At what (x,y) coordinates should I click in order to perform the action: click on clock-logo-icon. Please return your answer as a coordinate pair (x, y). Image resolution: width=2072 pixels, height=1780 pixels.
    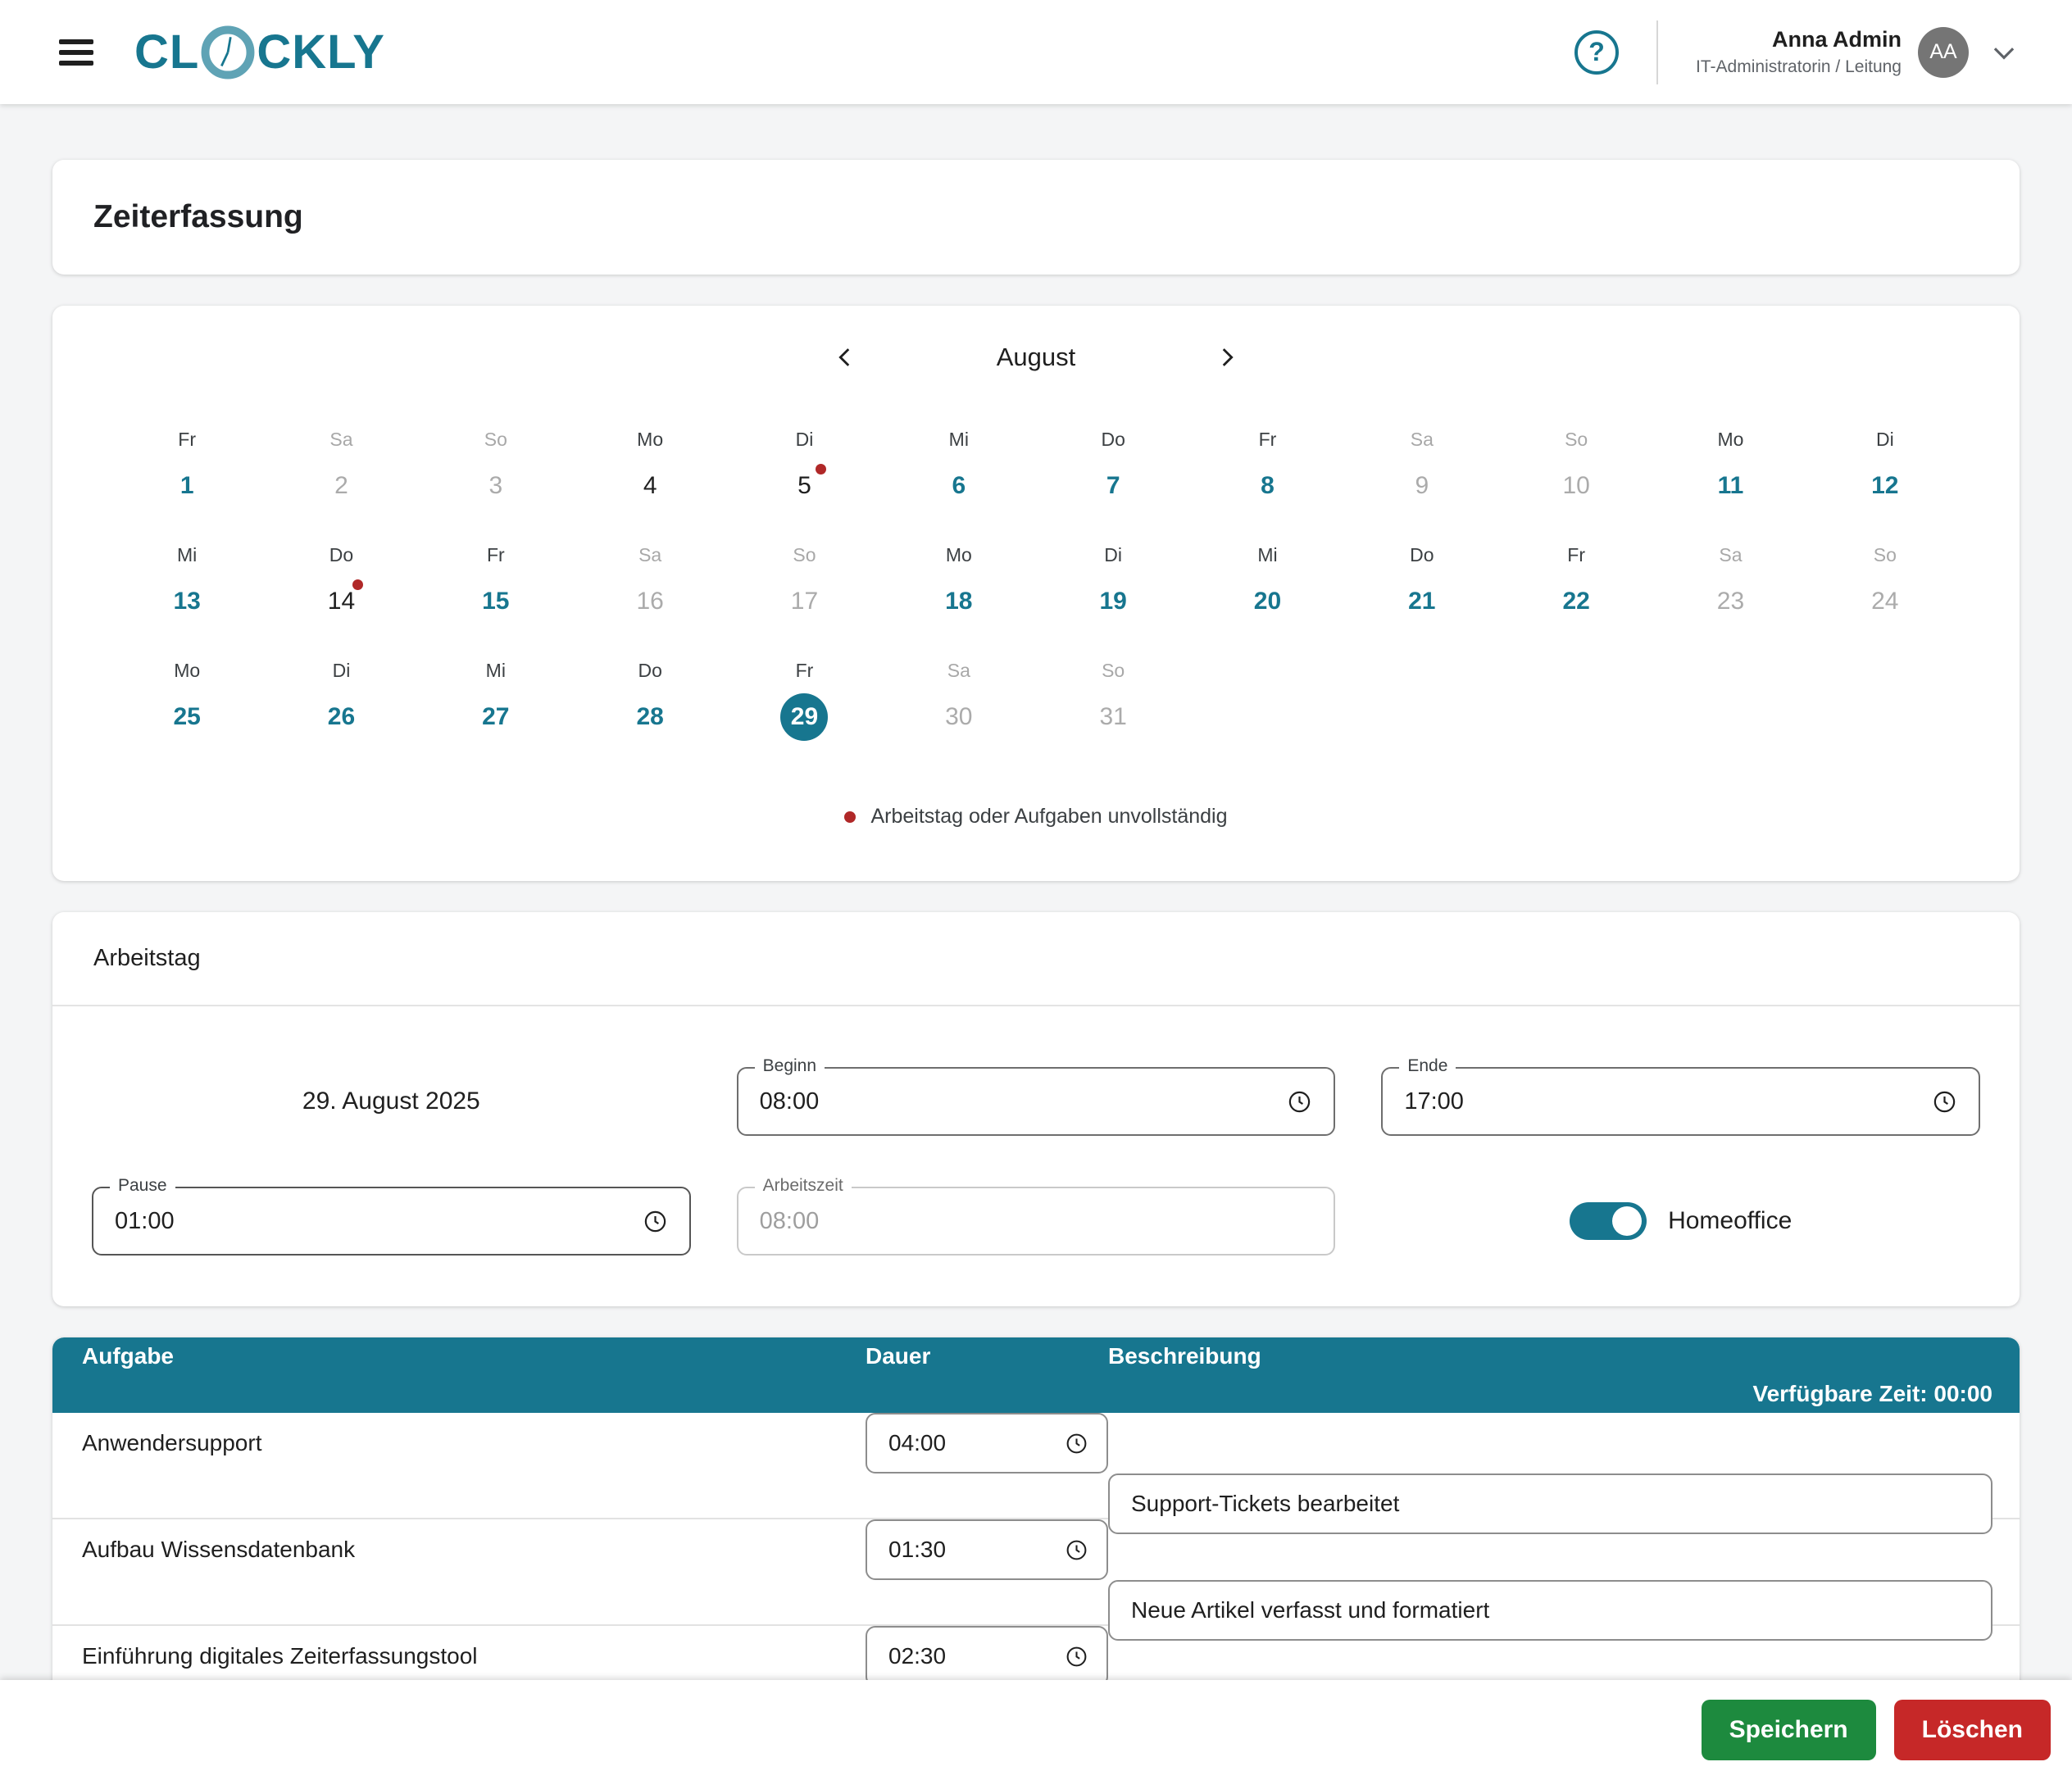
    Looking at the image, I should click on (228, 52).